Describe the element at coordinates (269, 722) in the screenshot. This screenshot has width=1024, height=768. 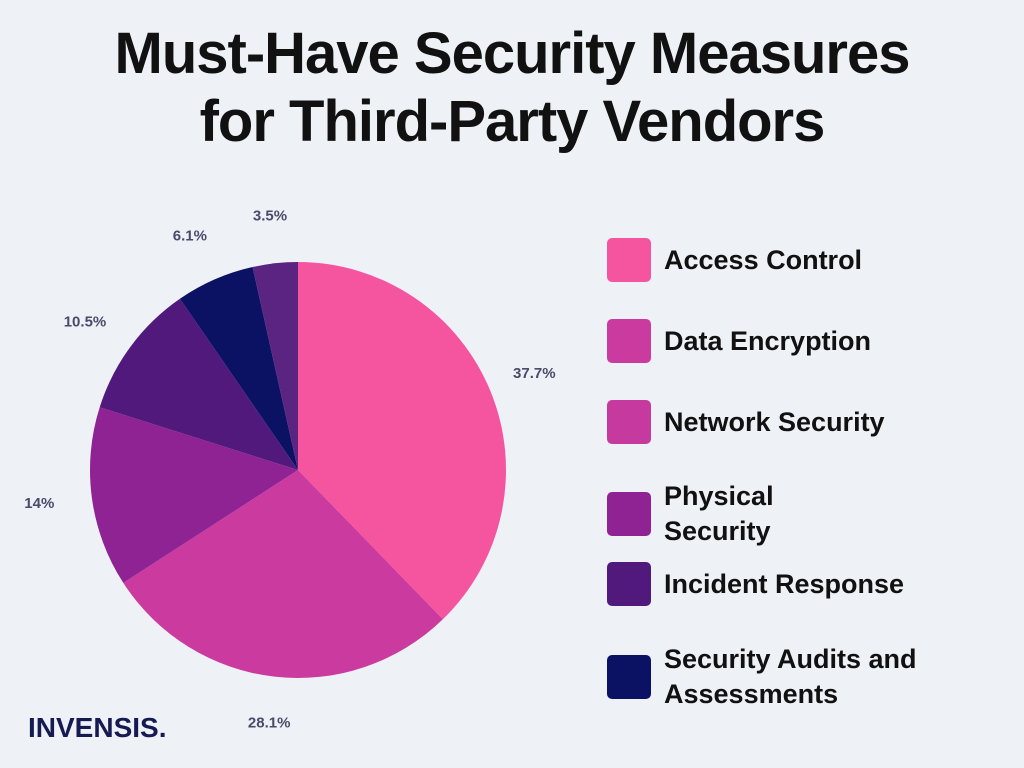
I see `pie-data-label: 28.1%` at that location.